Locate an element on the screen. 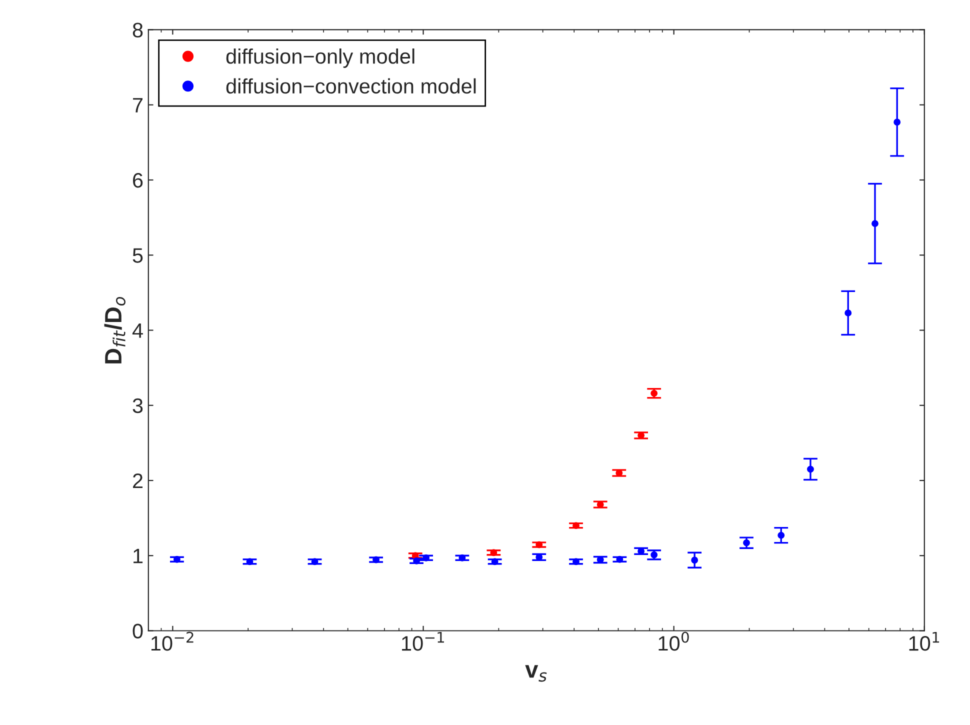 Image resolution: width=970 pixels, height=725 pixels. x-tick-label: 10$^{−2}$ is located at coordinates (172, 641).